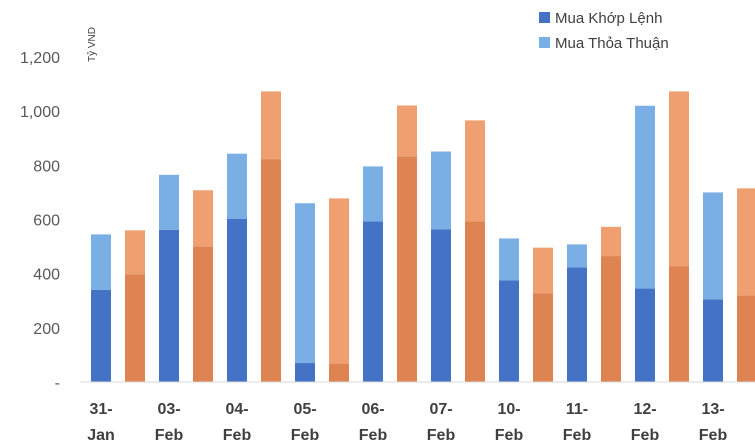 This screenshot has height=445, width=755. What do you see at coordinates (46, 329) in the screenshot?
I see `y-tick-label: 200` at bounding box center [46, 329].